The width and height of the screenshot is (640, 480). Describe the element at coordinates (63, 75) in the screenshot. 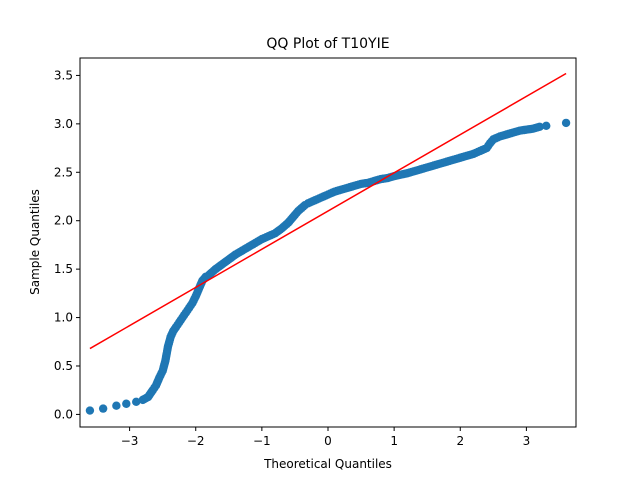

I see `y-tick-label: 3.5` at that location.